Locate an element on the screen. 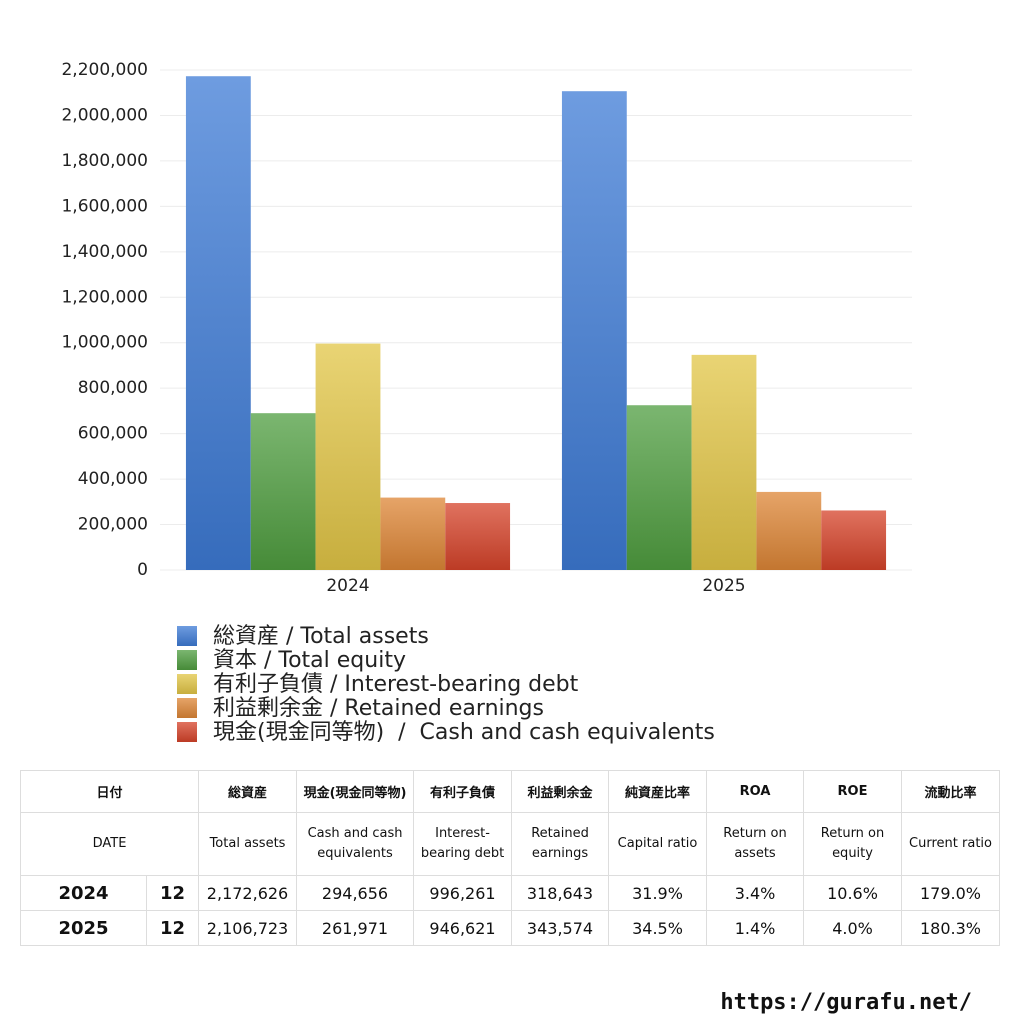 The height and width of the screenshot is (1024, 1024). y-tick-label: 1,400,000 is located at coordinates (104, 252).